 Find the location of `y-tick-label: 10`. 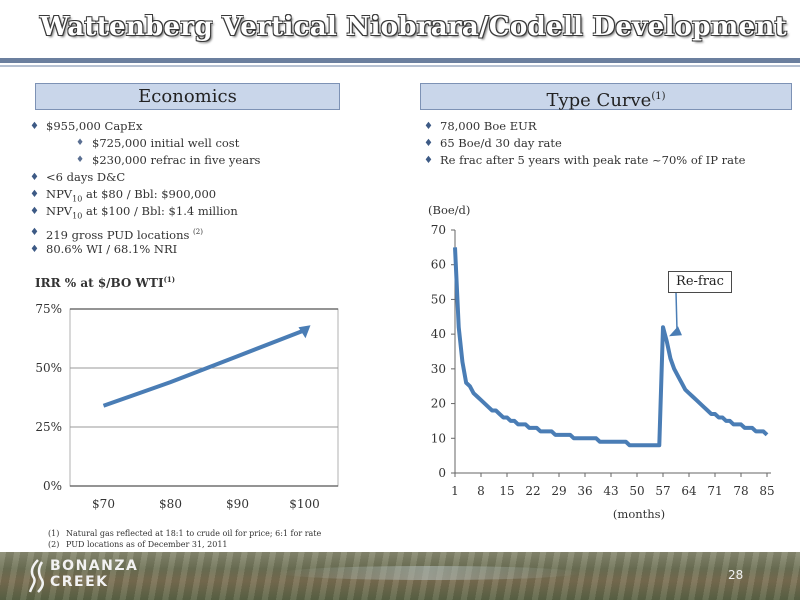

y-tick-label: 10 is located at coordinates (438, 438).